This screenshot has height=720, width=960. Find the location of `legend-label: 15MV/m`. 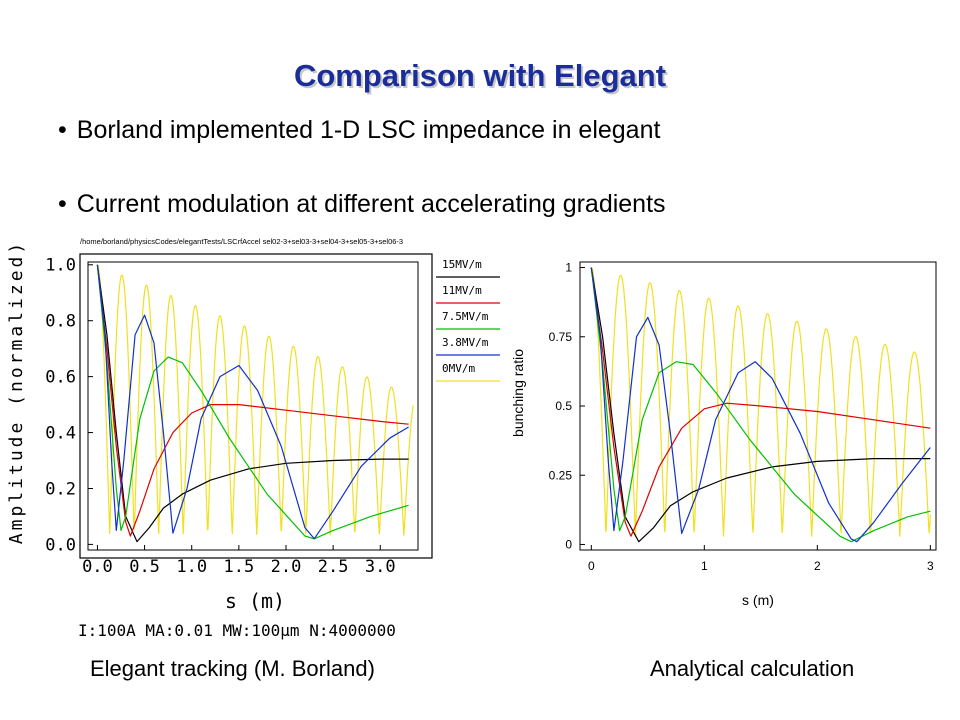

legend-label: 15MV/m is located at coordinates (462, 264).